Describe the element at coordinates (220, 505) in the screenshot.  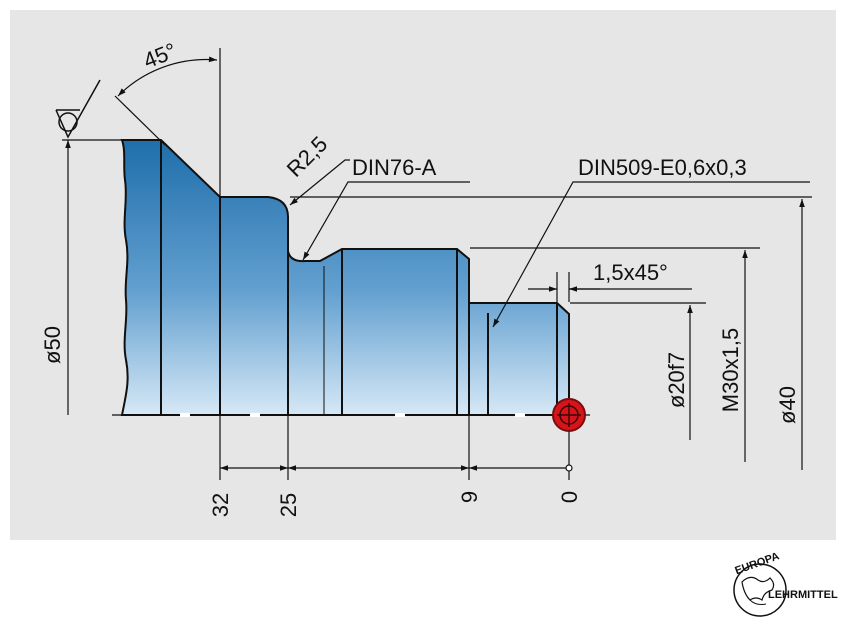
I see `label-pos-32: 32` at that location.